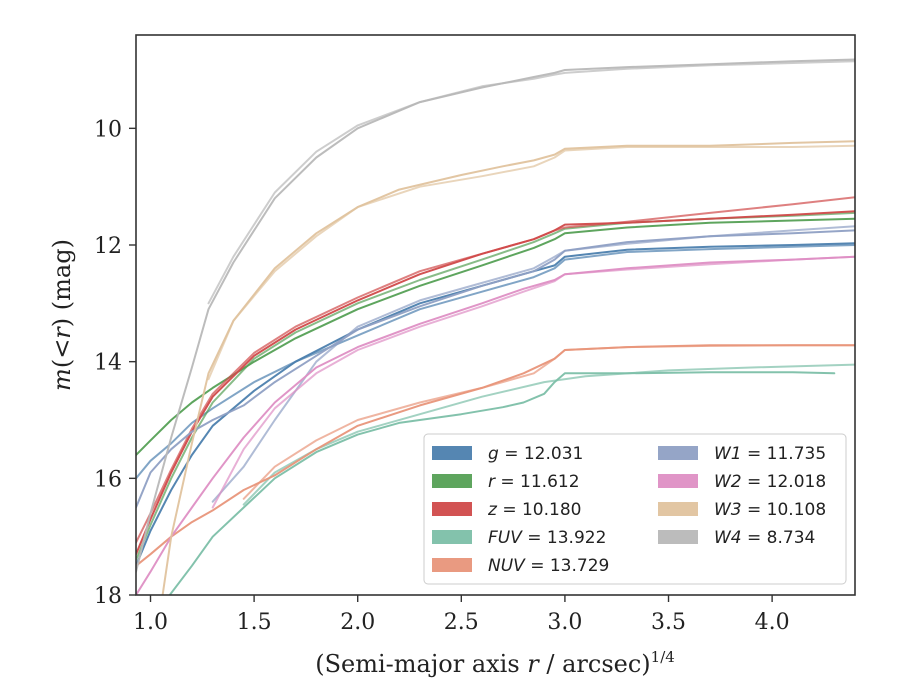  Describe the element at coordinates (770, 482) in the screenshot. I see `legend-label-w2: W2 = 12.018` at that location.